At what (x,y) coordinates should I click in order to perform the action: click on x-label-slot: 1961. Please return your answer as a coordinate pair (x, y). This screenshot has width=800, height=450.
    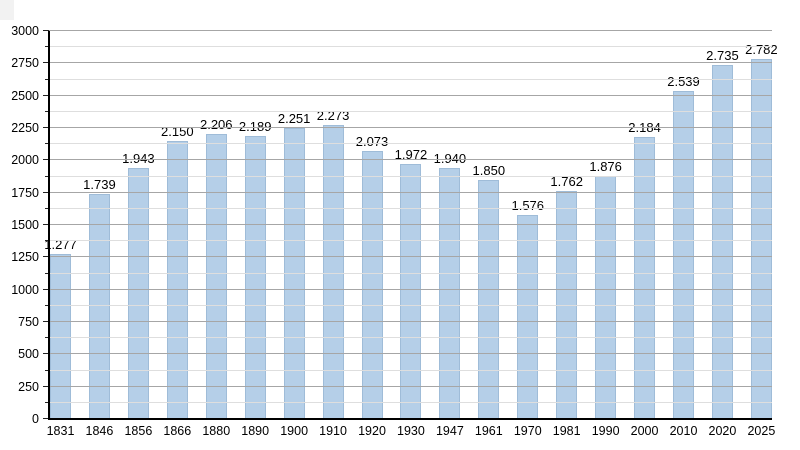
    Looking at the image, I should click on (489, 432).